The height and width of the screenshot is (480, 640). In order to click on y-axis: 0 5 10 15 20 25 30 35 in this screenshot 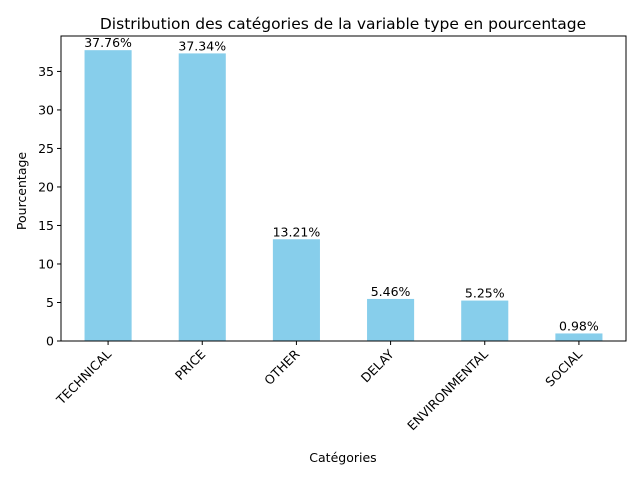, I will do `click(49, 206)`.